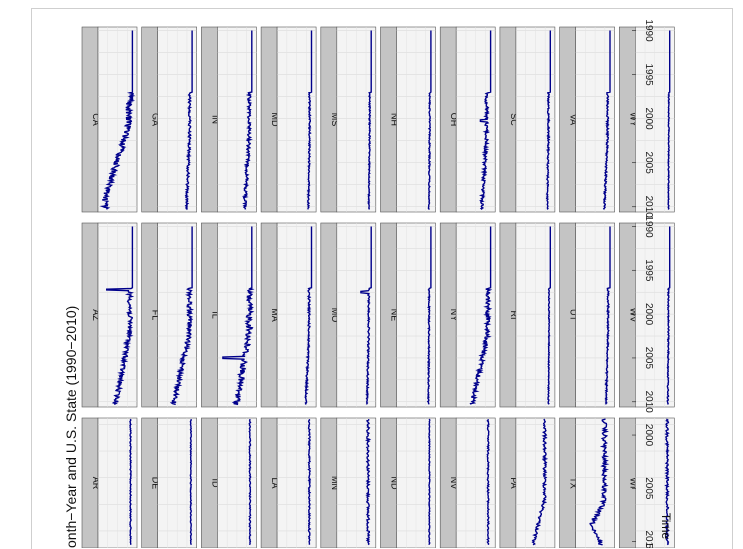 The width and height of the screenshot is (743, 549). Describe the element at coordinates (250, 482) in the screenshot. I see `series-line-ID` at that location.